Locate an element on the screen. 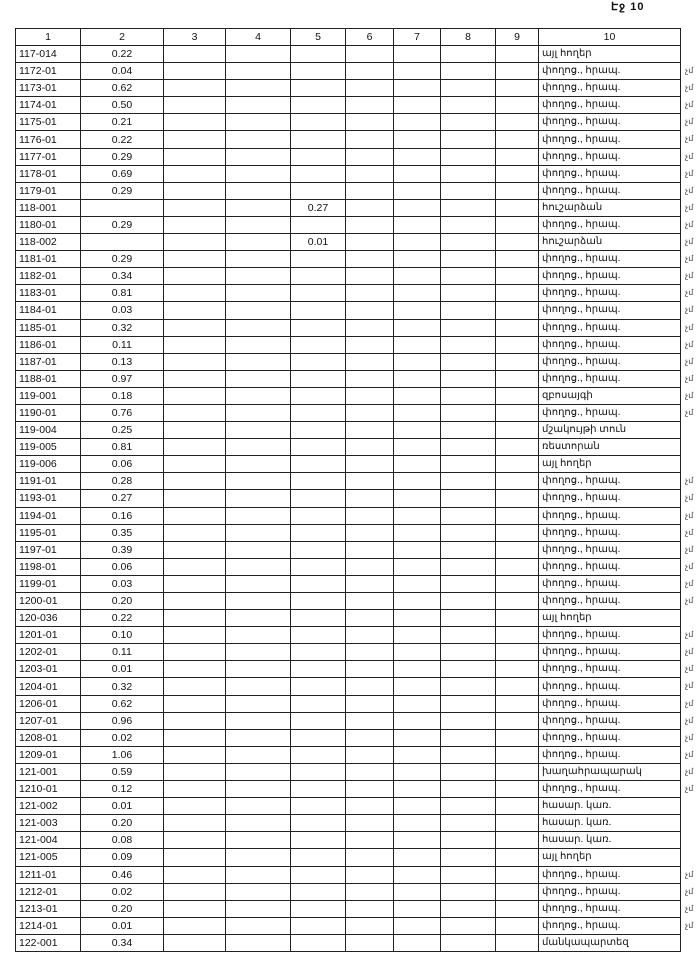 The height and width of the screenshot is (978, 698). column-header-4: 4 is located at coordinates (258, 37).